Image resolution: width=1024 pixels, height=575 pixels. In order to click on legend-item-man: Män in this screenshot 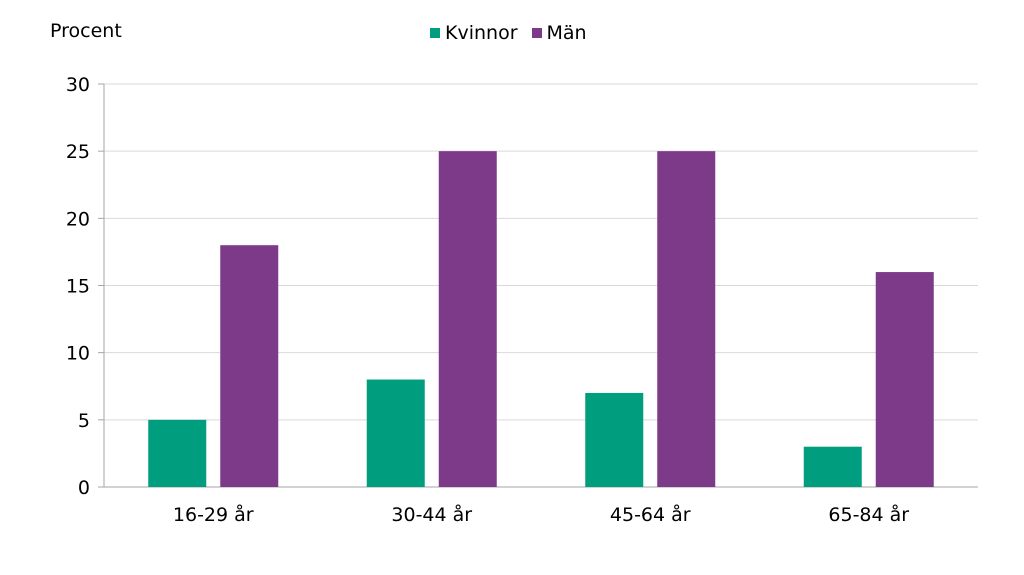, I will do `click(559, 33)`.